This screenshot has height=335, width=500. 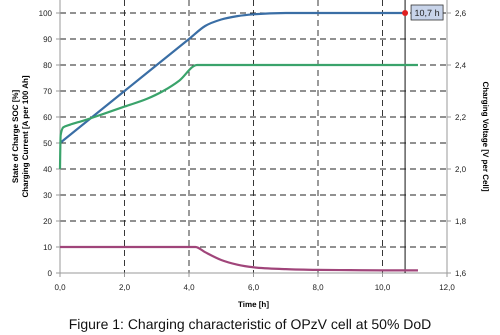 What do you see at coordinates (239, 259) in the screenshot?
I see `line-series` at bounding box center [239, 259].